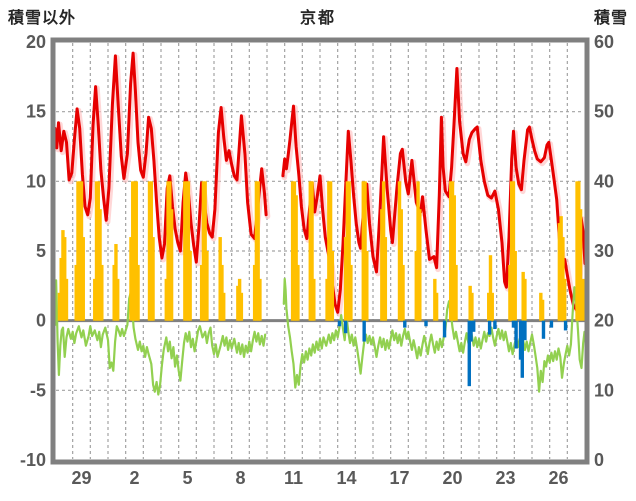 The width and height of the screenshot is (636, 501). What do you see at coordinates (240, 478) in the screenshot?
I see `x-axis-tick: 8` at bounding box center [240, 478].